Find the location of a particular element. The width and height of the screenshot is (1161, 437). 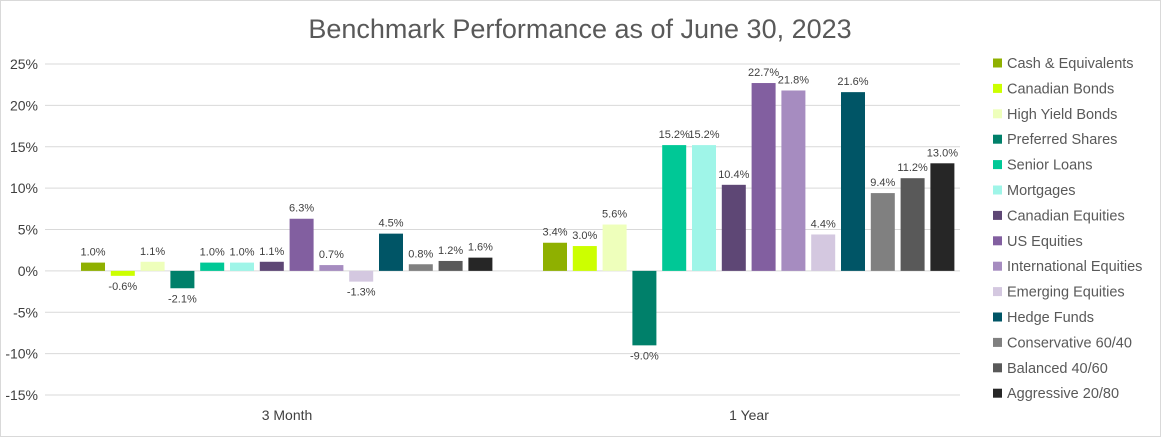

data-label: 21.6% is located at coordinates (852, 82).